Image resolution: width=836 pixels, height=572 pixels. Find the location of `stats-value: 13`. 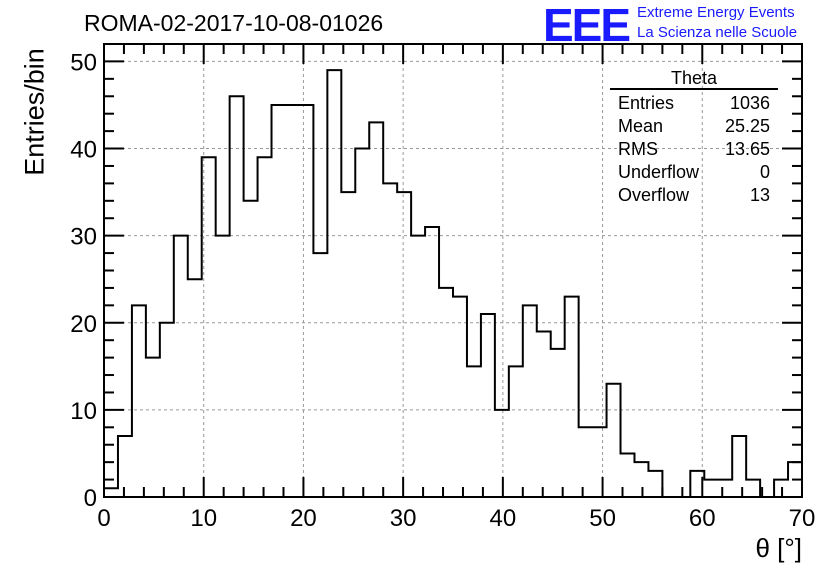

stats-value: 13 is located at coordinates (759, 195).